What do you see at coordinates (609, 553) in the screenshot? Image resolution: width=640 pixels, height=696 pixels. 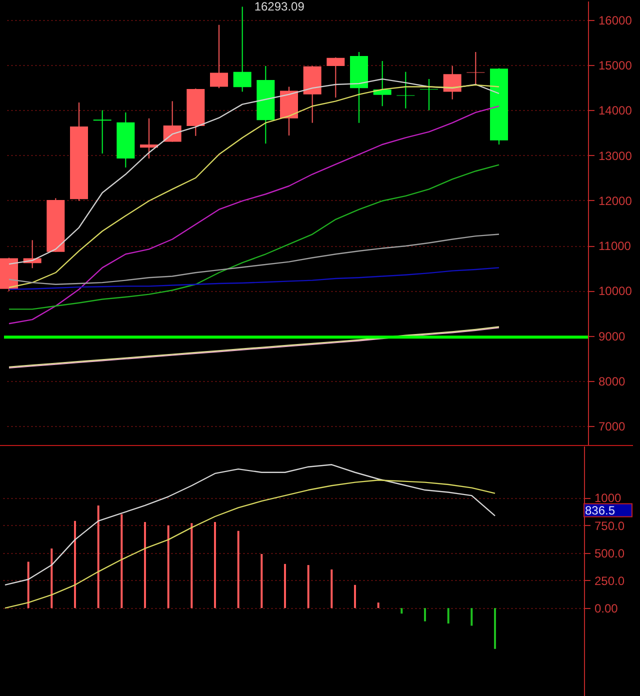 I see `y-tick-label: 500.0` at bounding box center [609, 553].